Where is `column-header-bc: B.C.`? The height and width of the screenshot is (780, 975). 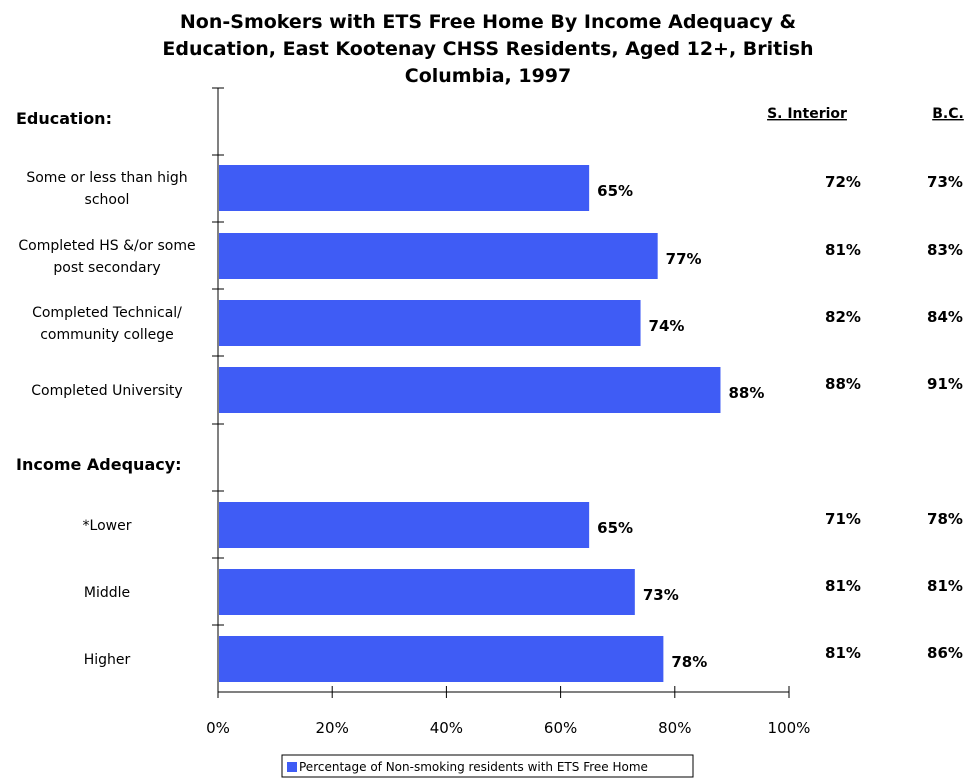
column-header-bc: B.C. is located at coordinates (948, 114).